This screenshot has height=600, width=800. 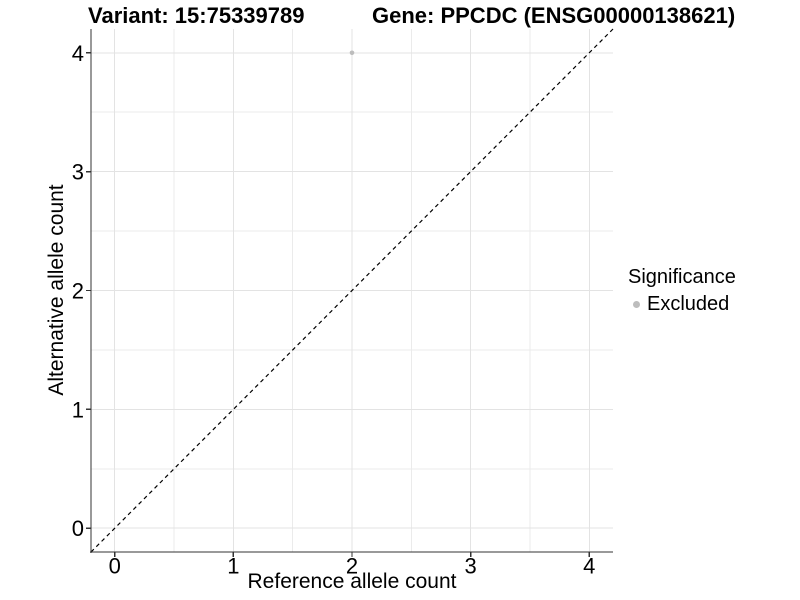 What do you see at coordinates (196, 15) in the screenshot?
I see `plot-title-variant: Variant: 15:75339789` at bounding box center [196, 15].